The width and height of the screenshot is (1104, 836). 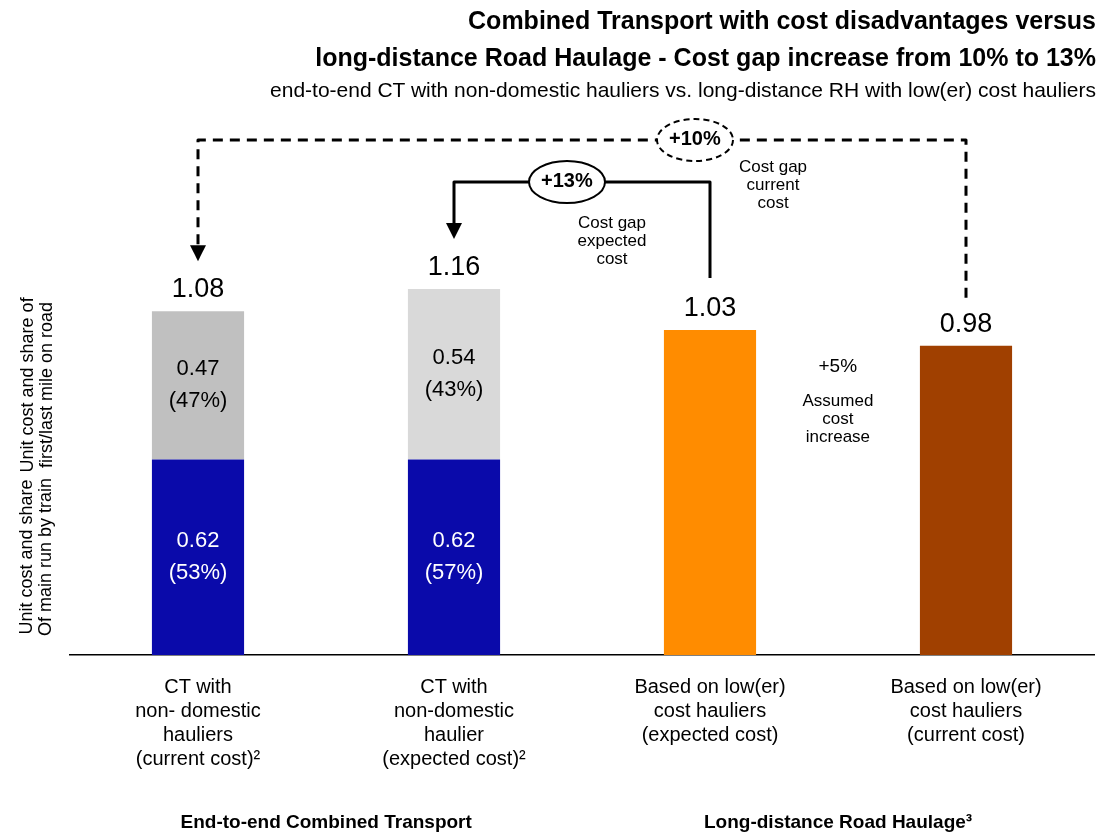 I want to click on x-tick-label: Based on low(er) cost hauliers (expected cost), so click(x=710, y=709).